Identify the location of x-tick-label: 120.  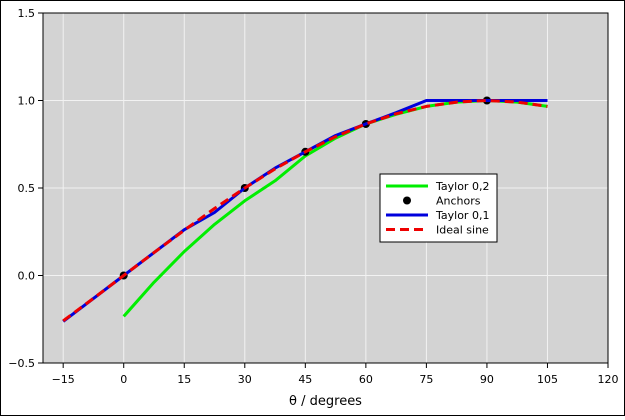
(608, 379).